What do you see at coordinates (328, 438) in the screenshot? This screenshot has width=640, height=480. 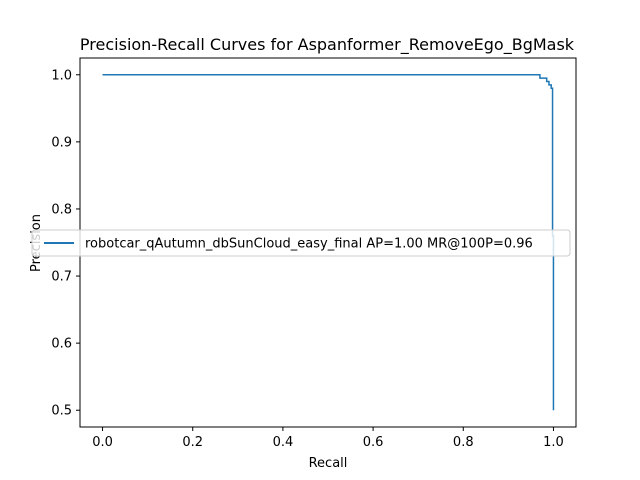 I see `x-axis: 0.0 0.2 0.4 0.6 0.8 1.0` at bounding box center [328, 438].